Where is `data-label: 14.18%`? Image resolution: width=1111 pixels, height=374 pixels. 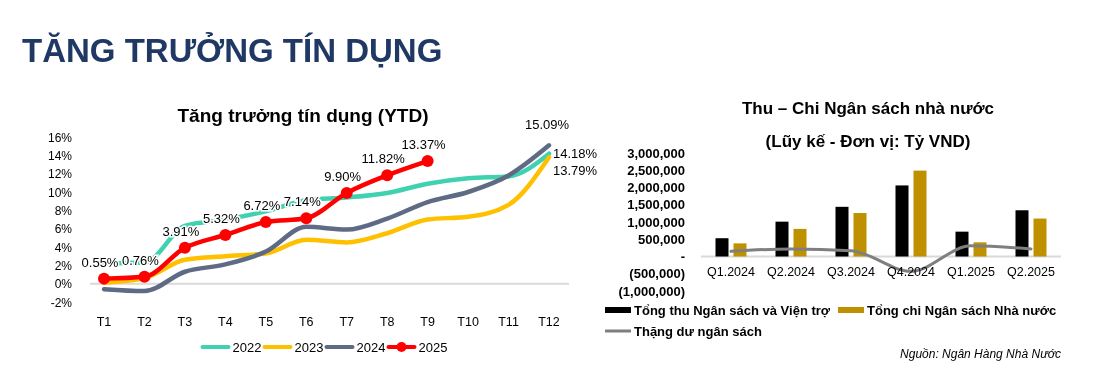
data-label: 14.18% is located at coordinates (575, 153).